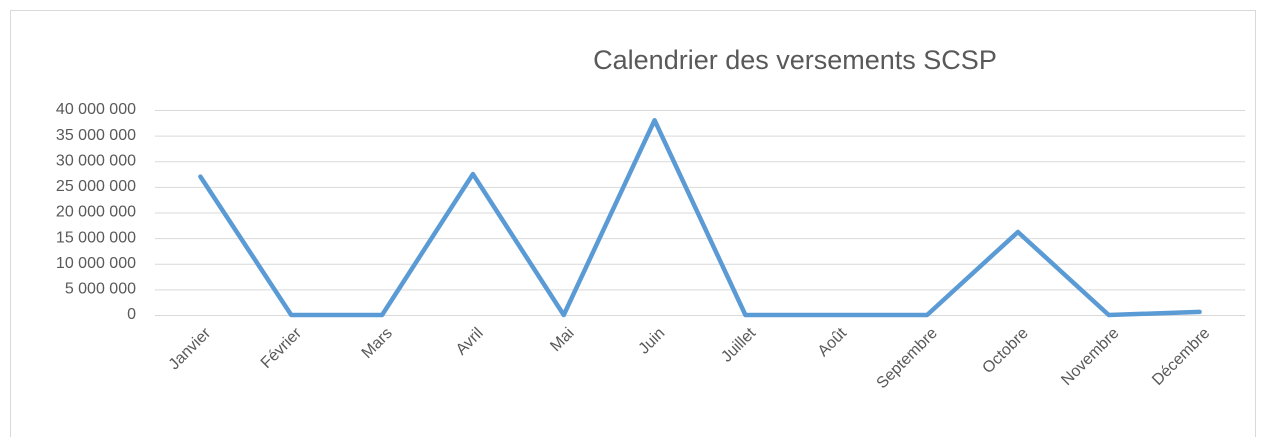  What do you see at coordinates (96, 186) in the screenshot?
I see `y-tick-label: 25 000 000` at bounding box center [96, 186].